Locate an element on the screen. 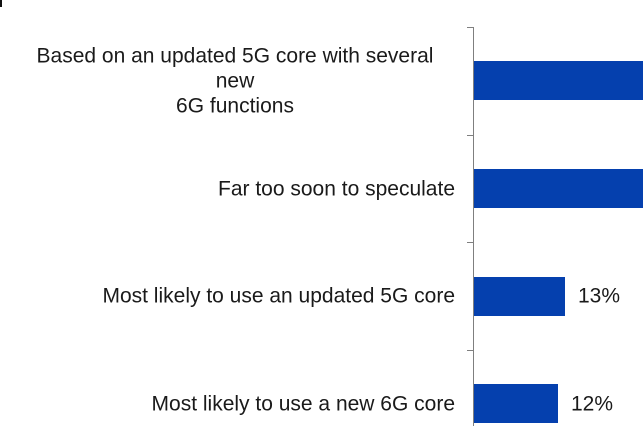 This screenshot has width=643, height=426. category-label-wrap: Far too soon to speculate is located at coordinates (227, 188).